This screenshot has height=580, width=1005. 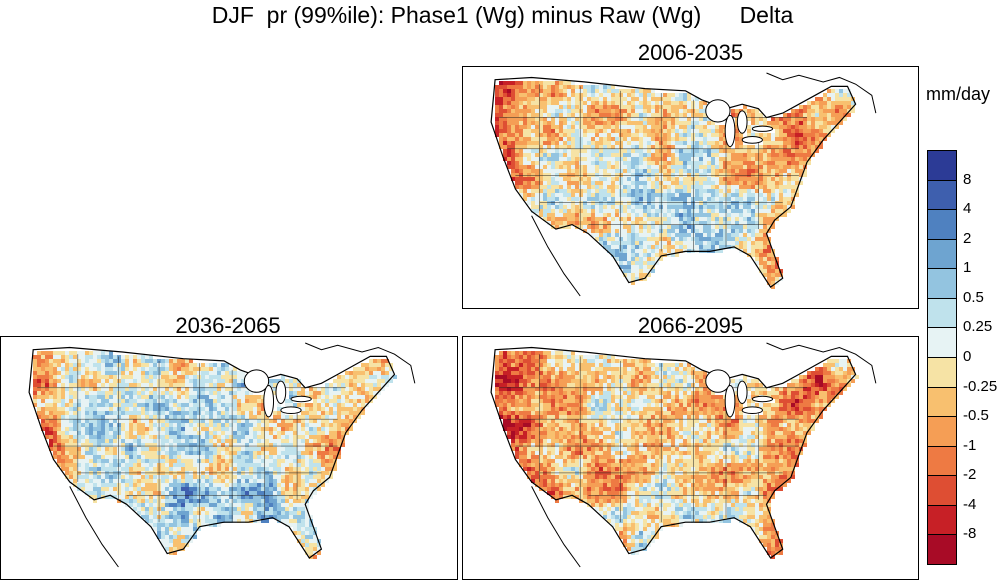 I want to click on colorbar-tick-label: -4, so click(x=970, y=504).